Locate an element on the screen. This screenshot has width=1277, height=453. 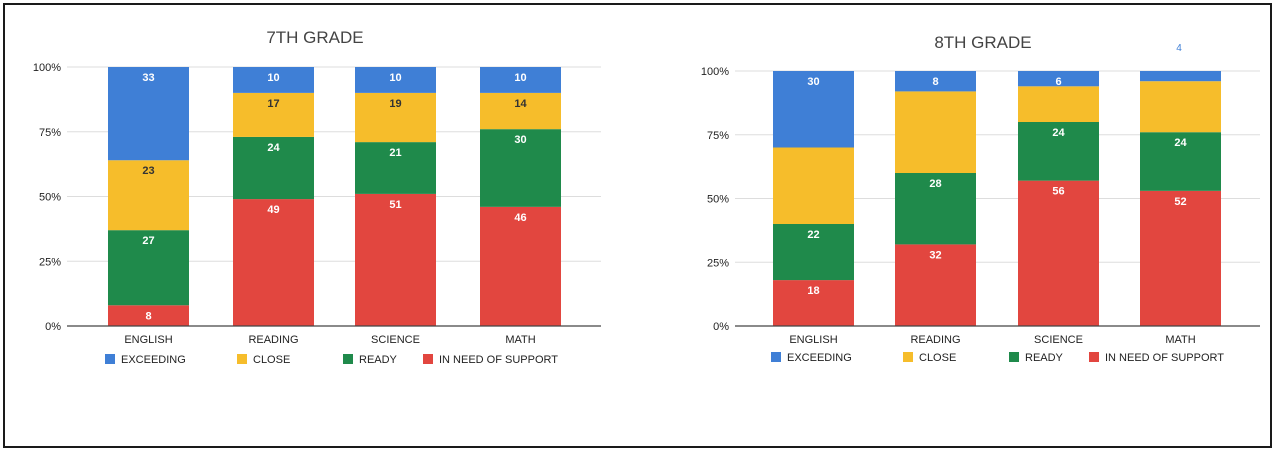
data-label: 46 is located at coordinates (520, 218).